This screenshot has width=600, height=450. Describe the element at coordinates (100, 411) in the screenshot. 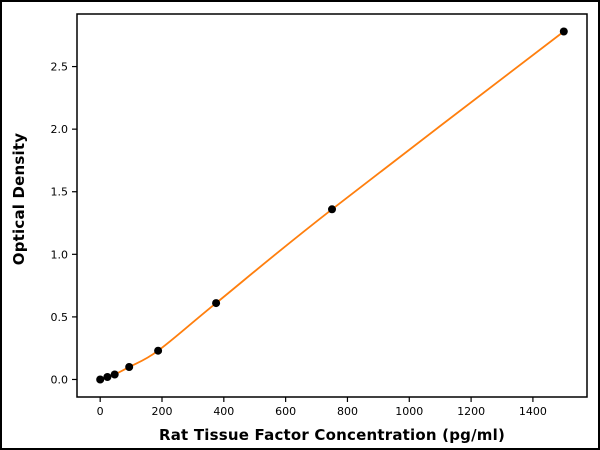

I see `x-tick-label: 0` at that location.